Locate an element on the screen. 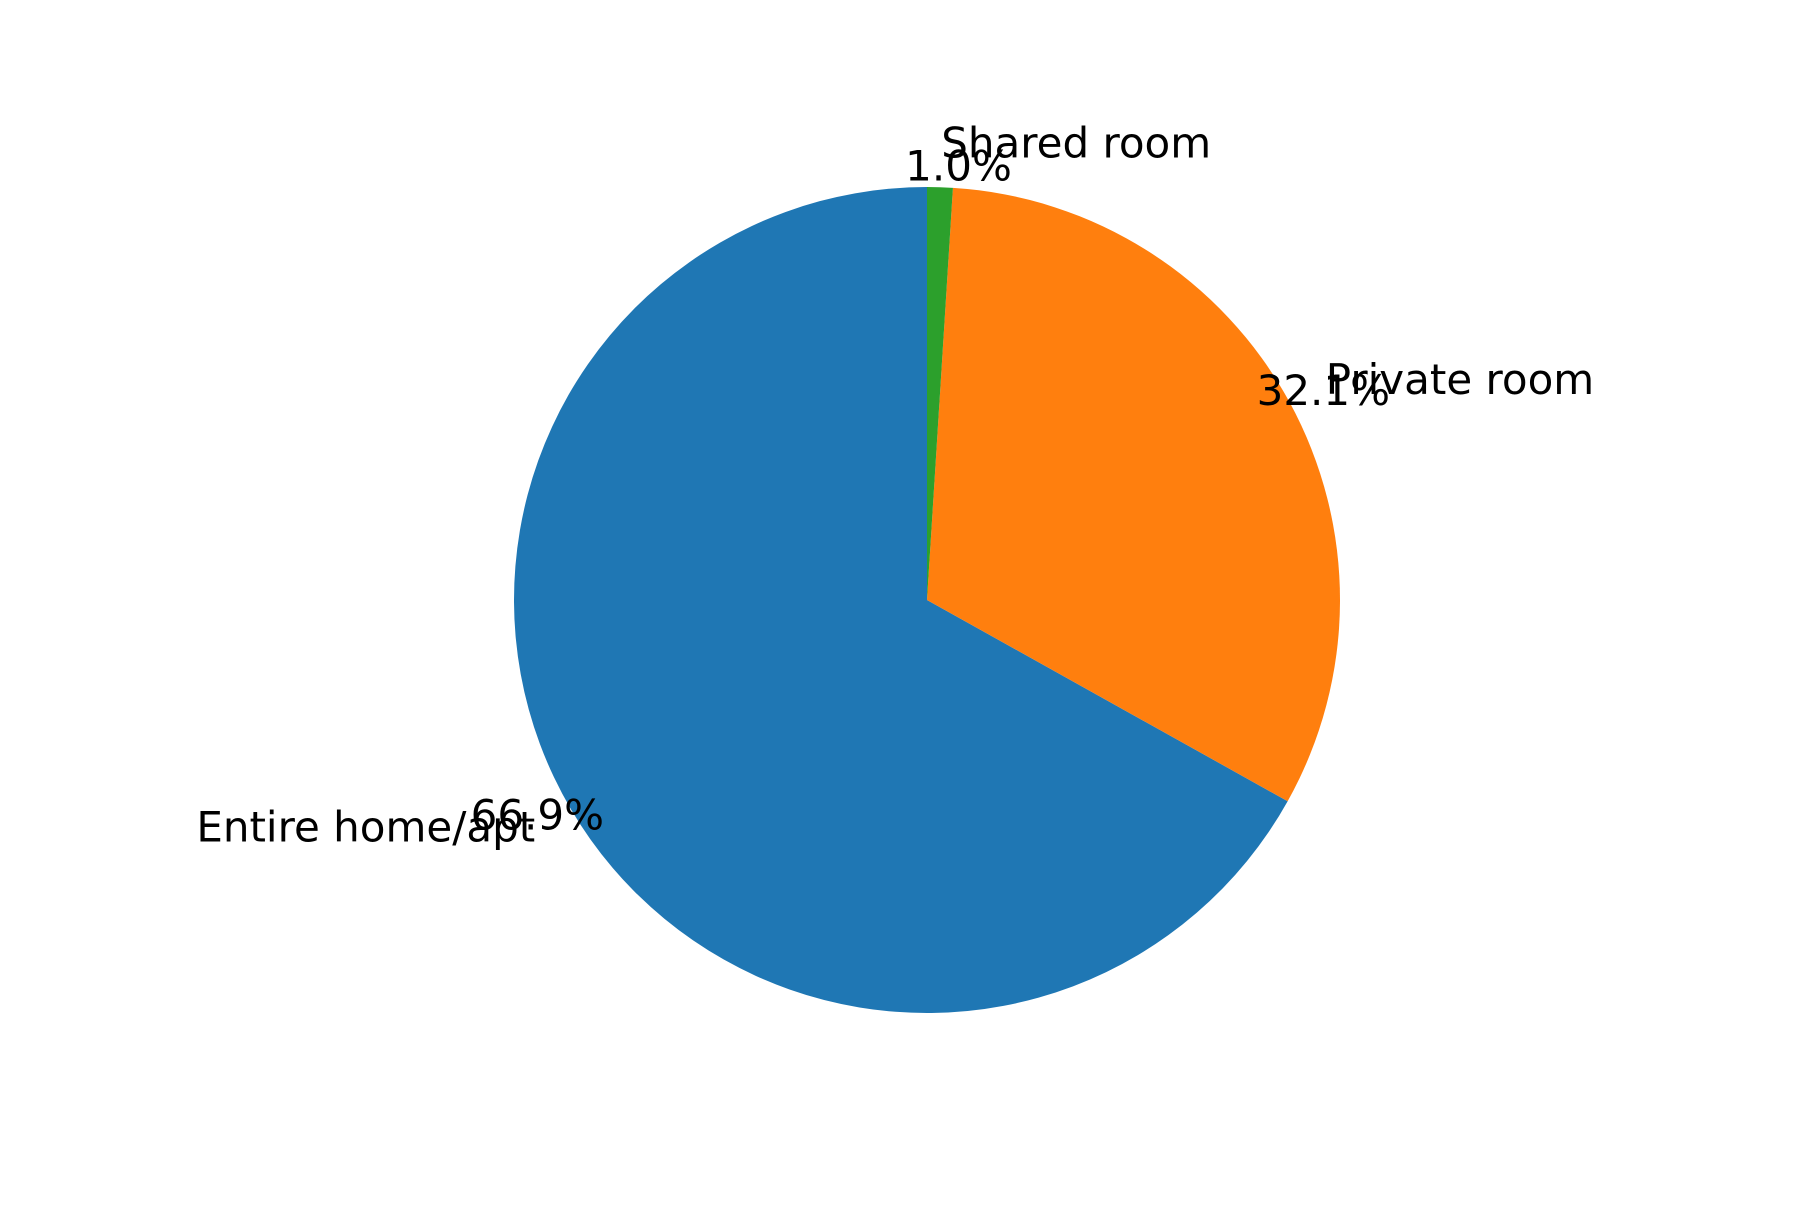 Image resolution: width=1800 pixels, height=1205 pixels. slice-percent-label: 1.0% is located at coordinates (958, 166).